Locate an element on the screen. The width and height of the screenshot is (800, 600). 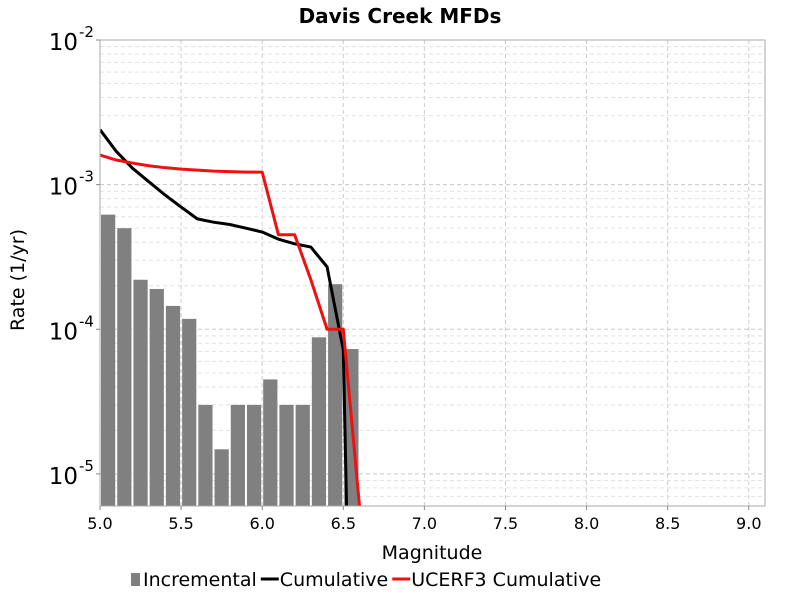
legend-label: Cumulative is located at coordinates (334, 580).